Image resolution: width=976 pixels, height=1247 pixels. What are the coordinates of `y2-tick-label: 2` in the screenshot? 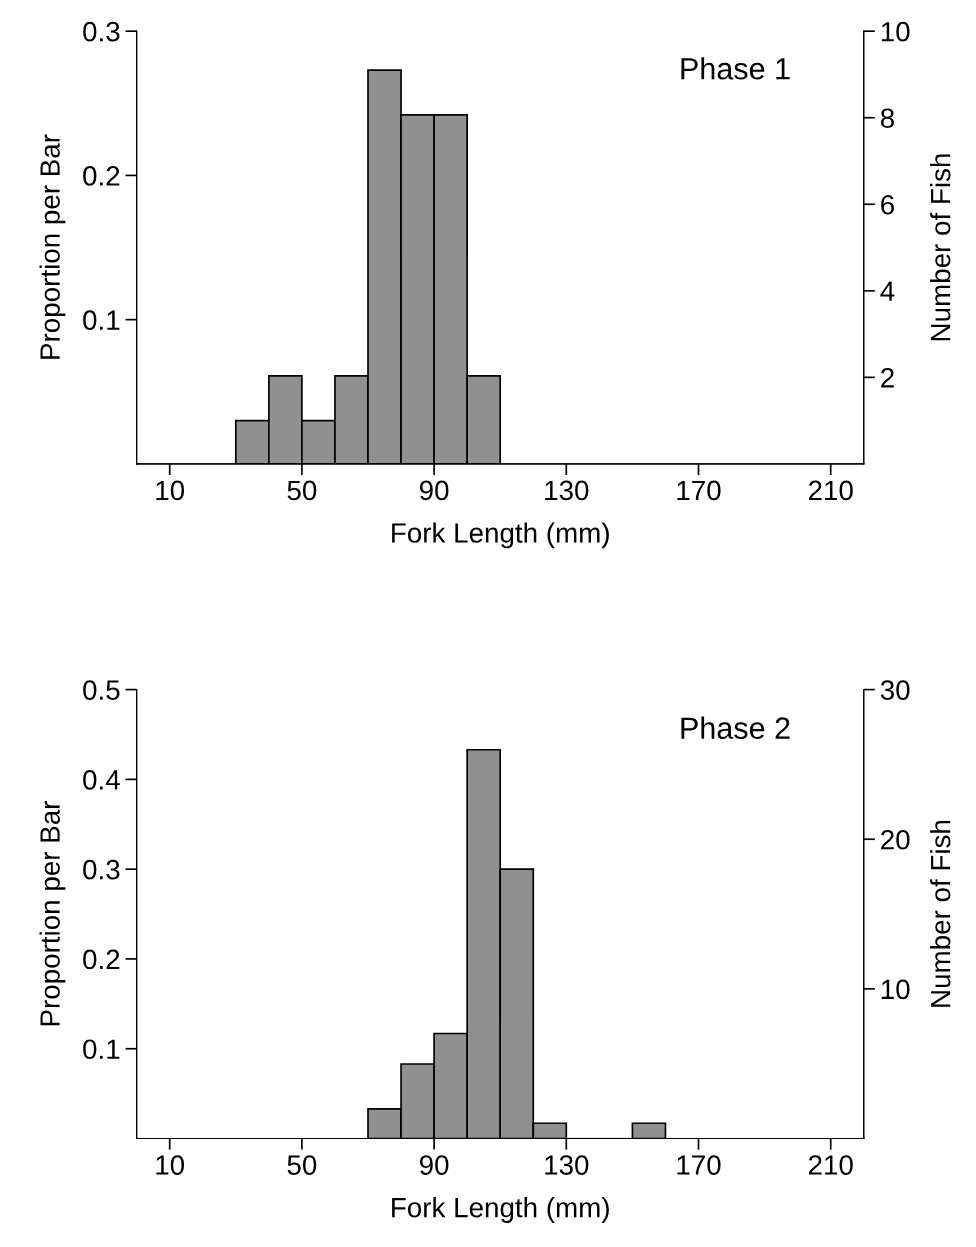 It's located at (887, 378).